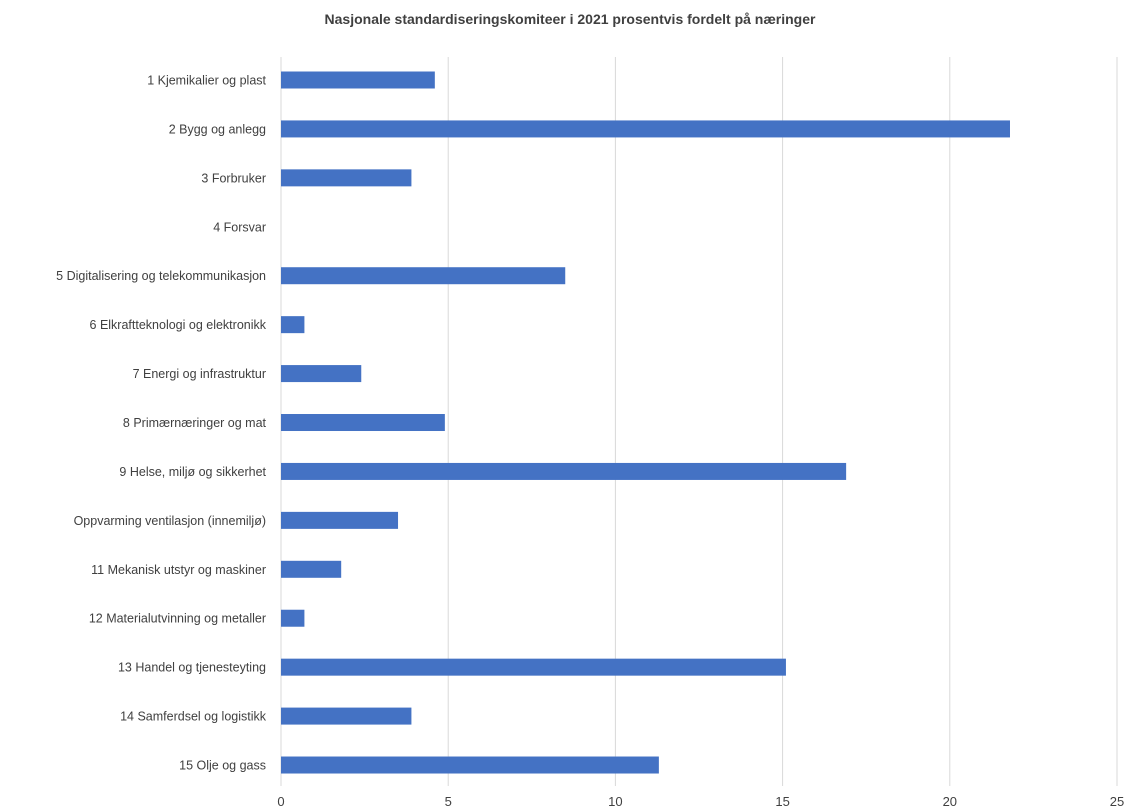 Image resolution: width=1124 pixels, height=812 pixels. What do you see at coordinates (700, 801) in the screenshot?
I see `x-axis-tick-labels: 0 5 10 15 20 25` at bounding box center [700, 801].